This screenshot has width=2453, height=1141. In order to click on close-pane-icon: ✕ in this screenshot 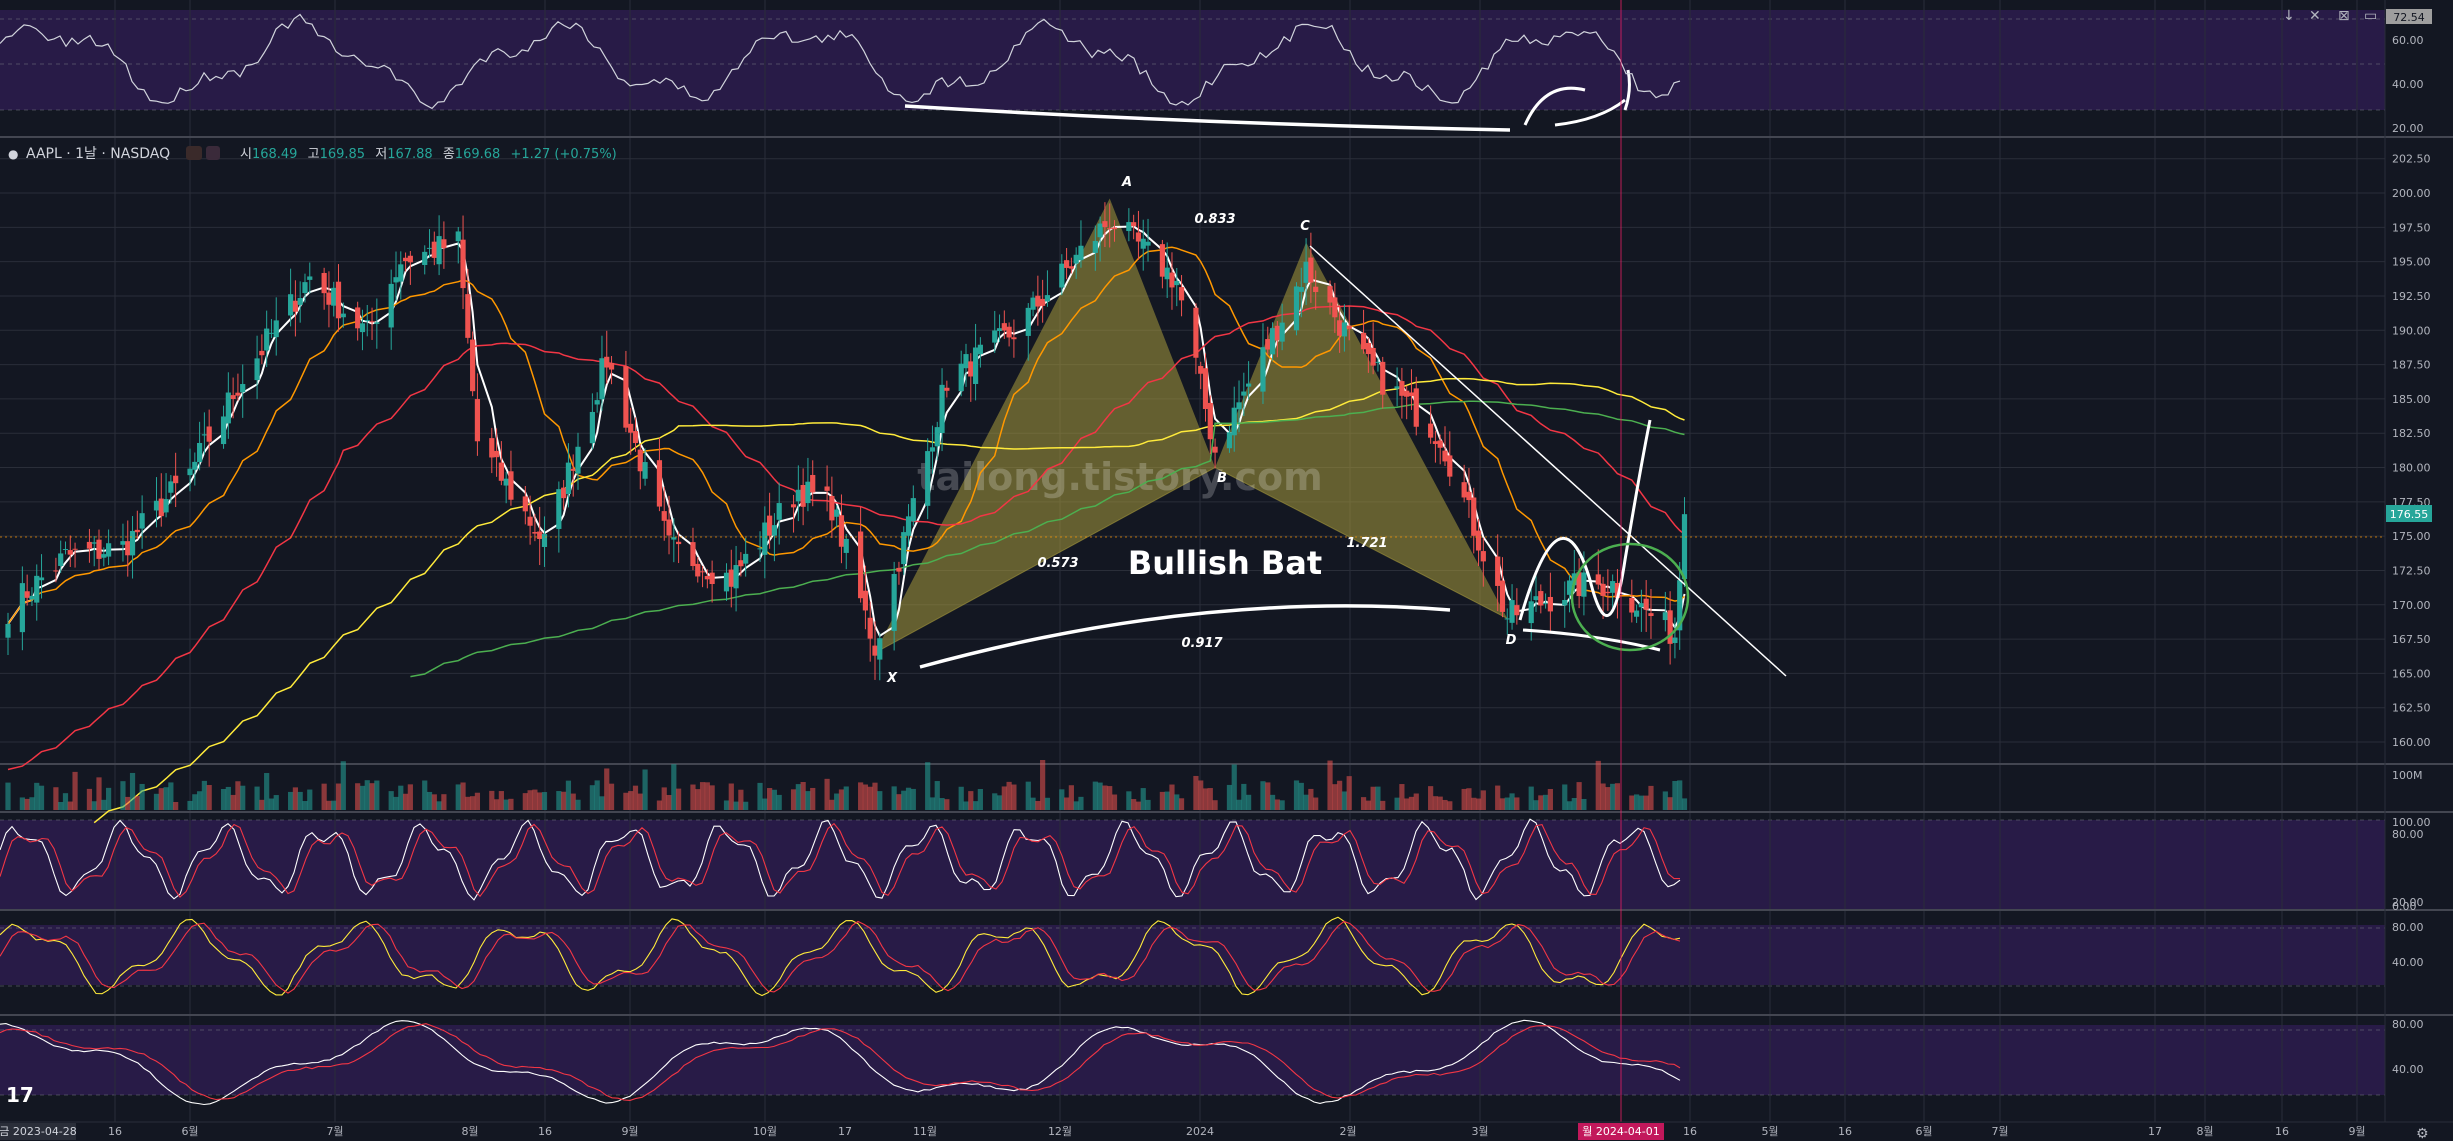, I will do `click(2315, 16)`.